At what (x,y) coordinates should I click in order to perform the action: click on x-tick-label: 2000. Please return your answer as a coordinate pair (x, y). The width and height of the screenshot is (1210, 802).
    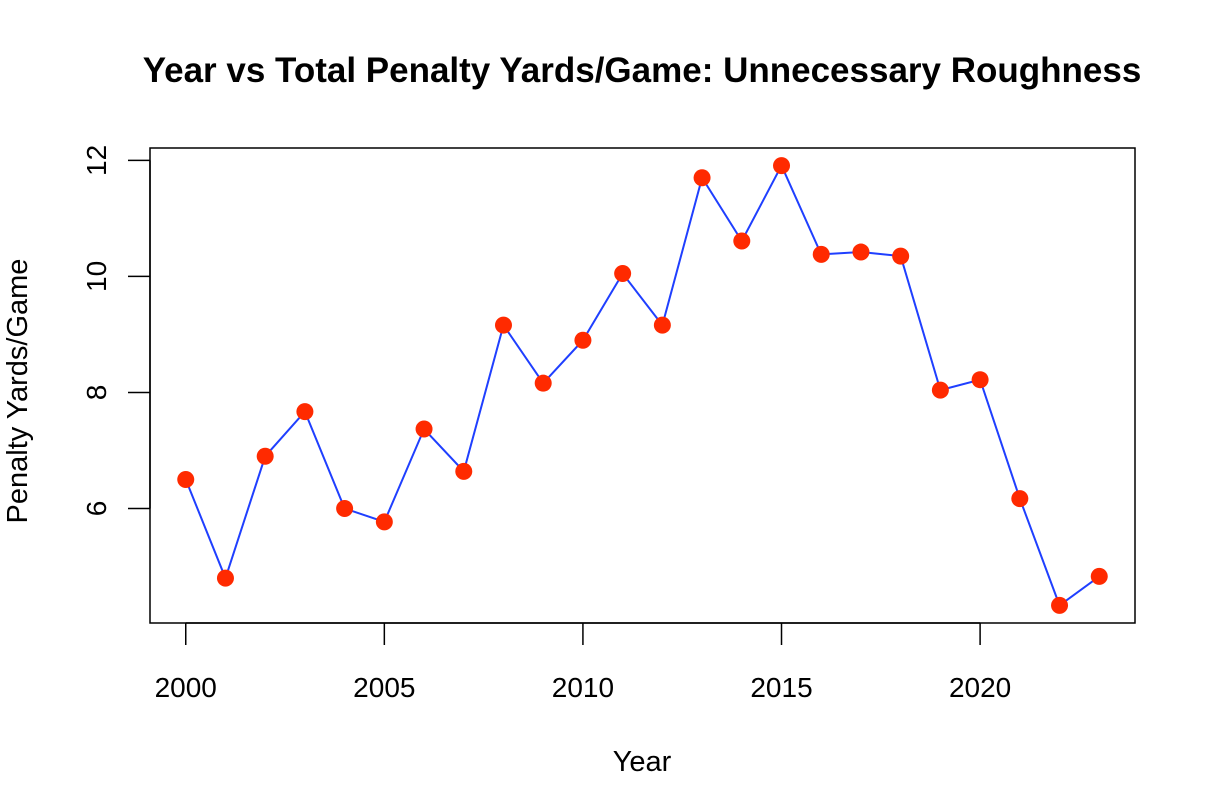
    Looking at the image, I should click on (186, 687).